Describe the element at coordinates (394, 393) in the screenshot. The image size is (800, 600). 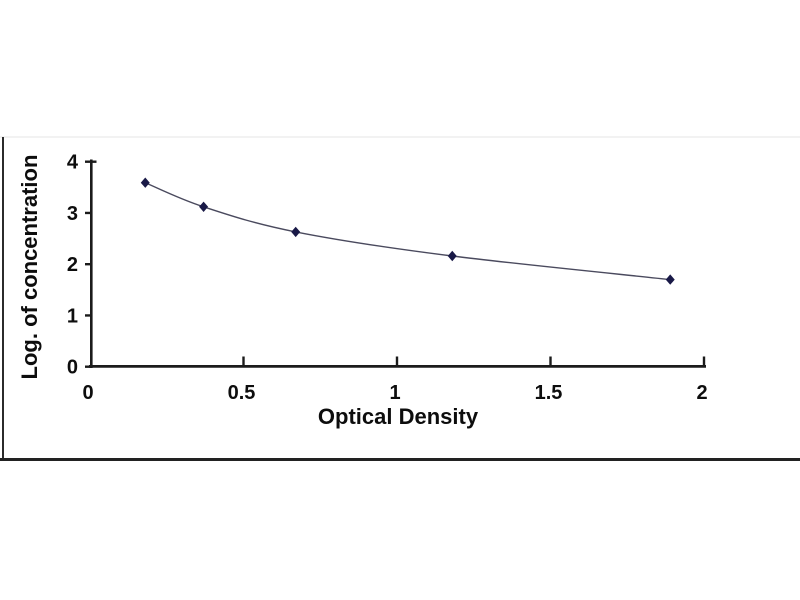
I see `x-tick-label: 1` at that location.